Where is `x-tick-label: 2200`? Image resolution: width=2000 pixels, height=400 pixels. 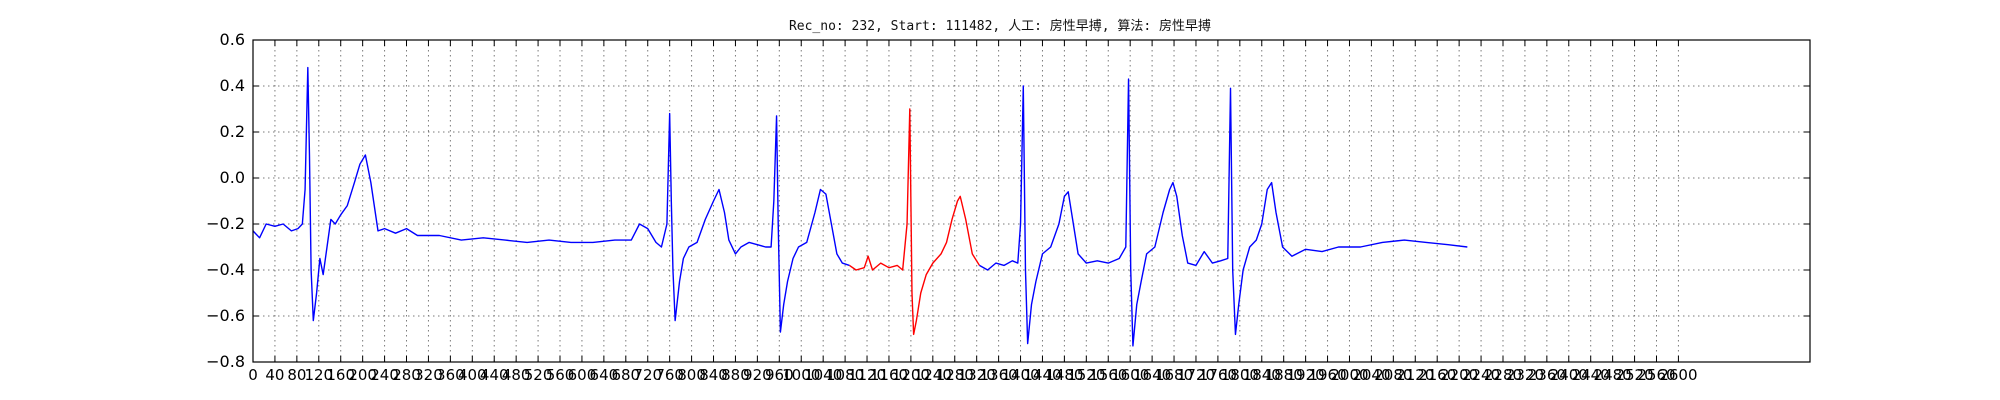
x-tick-label: 2200 is located at coordinates (1459, 375).